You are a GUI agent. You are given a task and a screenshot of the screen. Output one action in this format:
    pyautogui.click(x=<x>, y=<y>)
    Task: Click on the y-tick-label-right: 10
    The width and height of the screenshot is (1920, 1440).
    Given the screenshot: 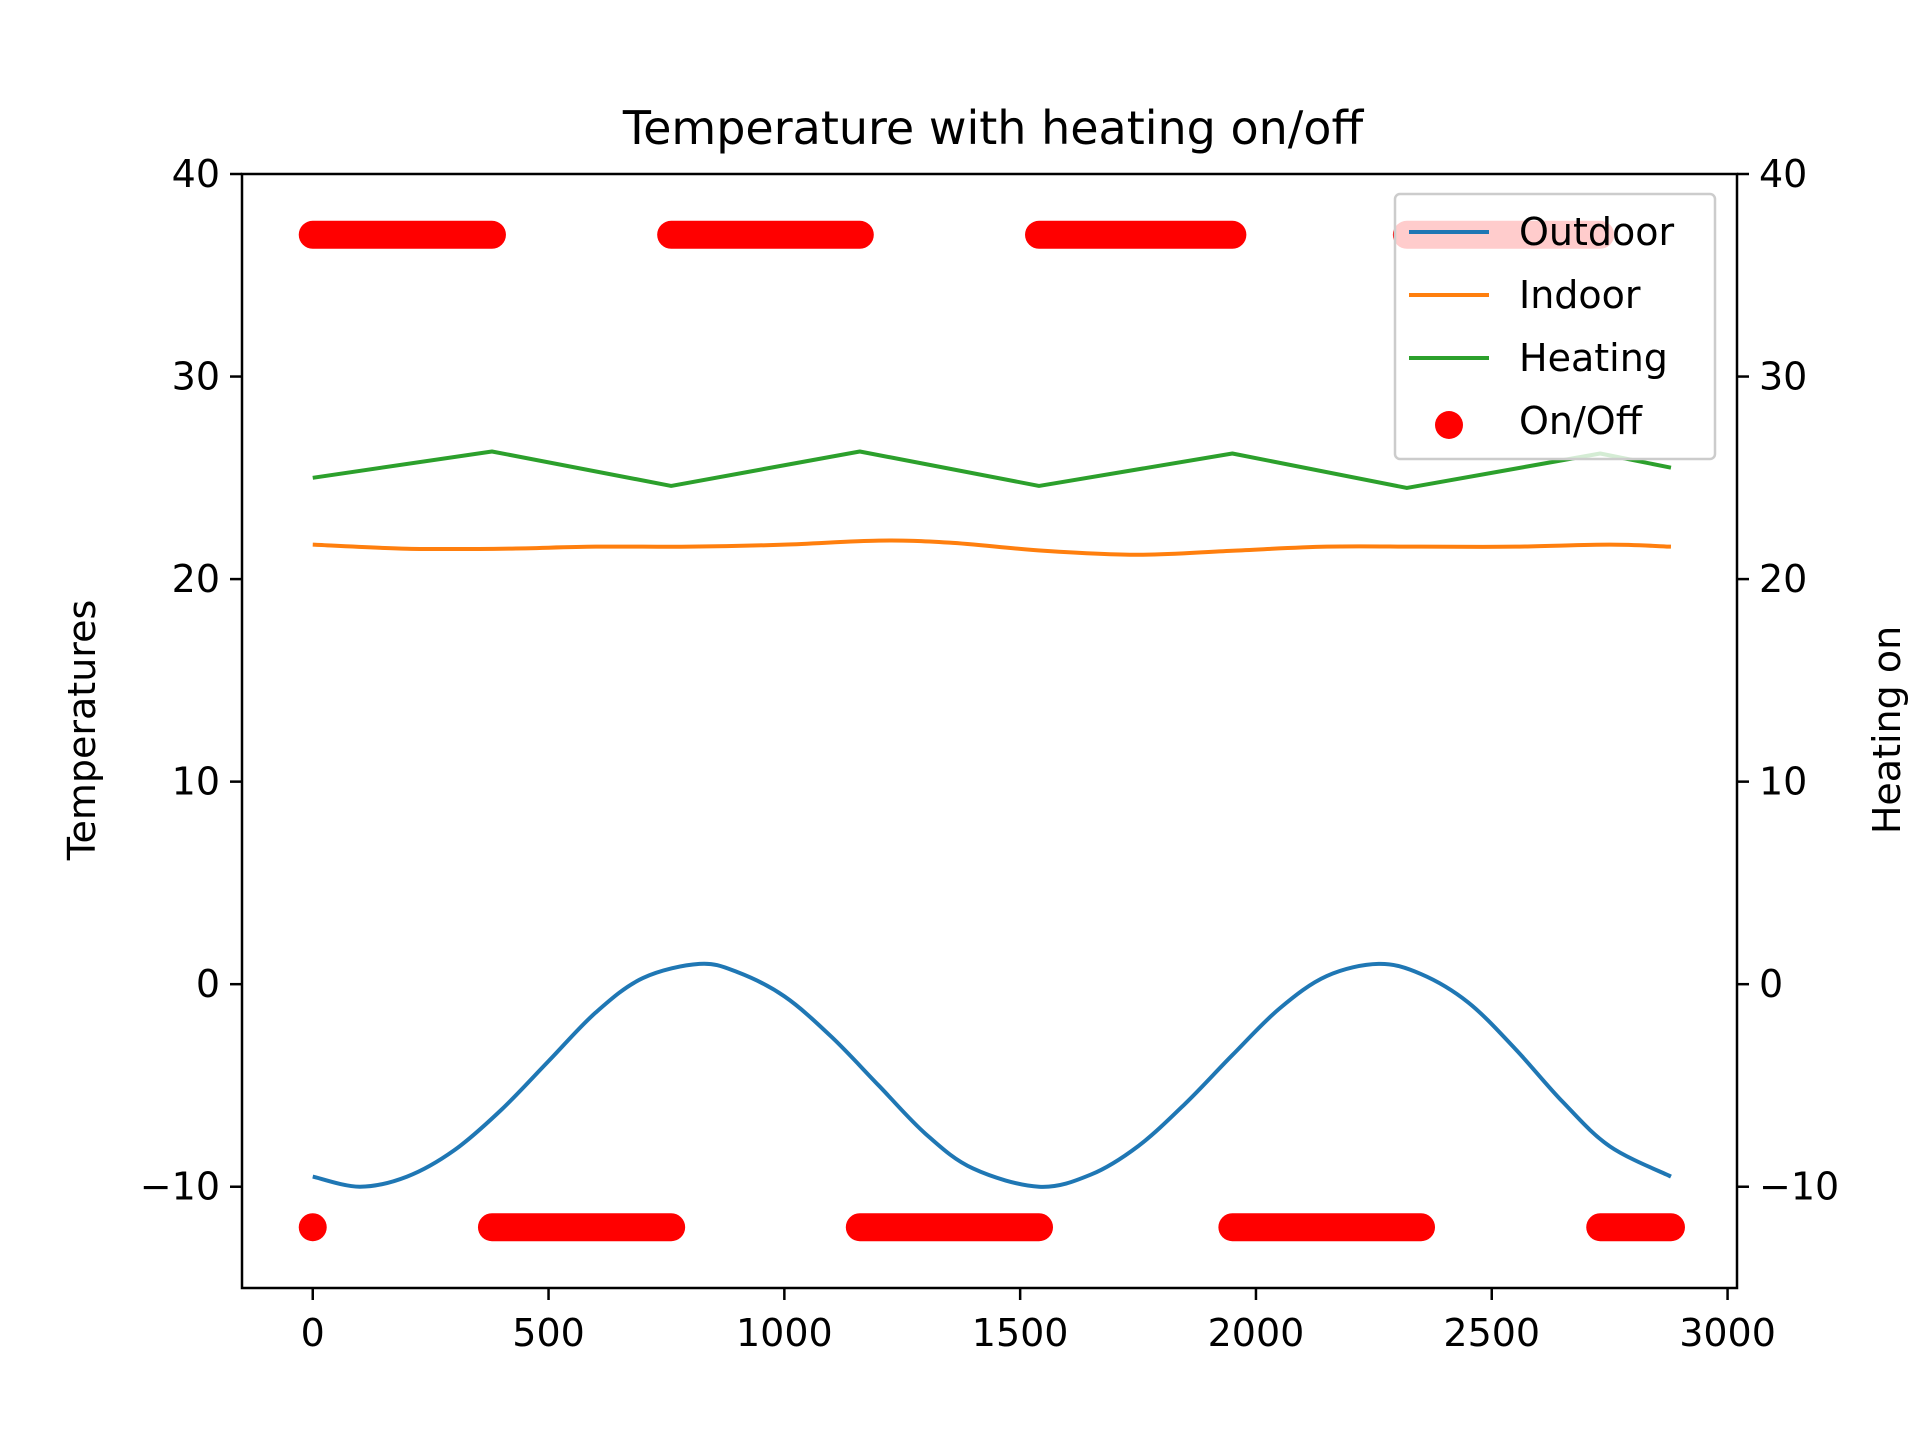 What is the action you would take?
    pyautogui.click(x=1783, y=782)
    